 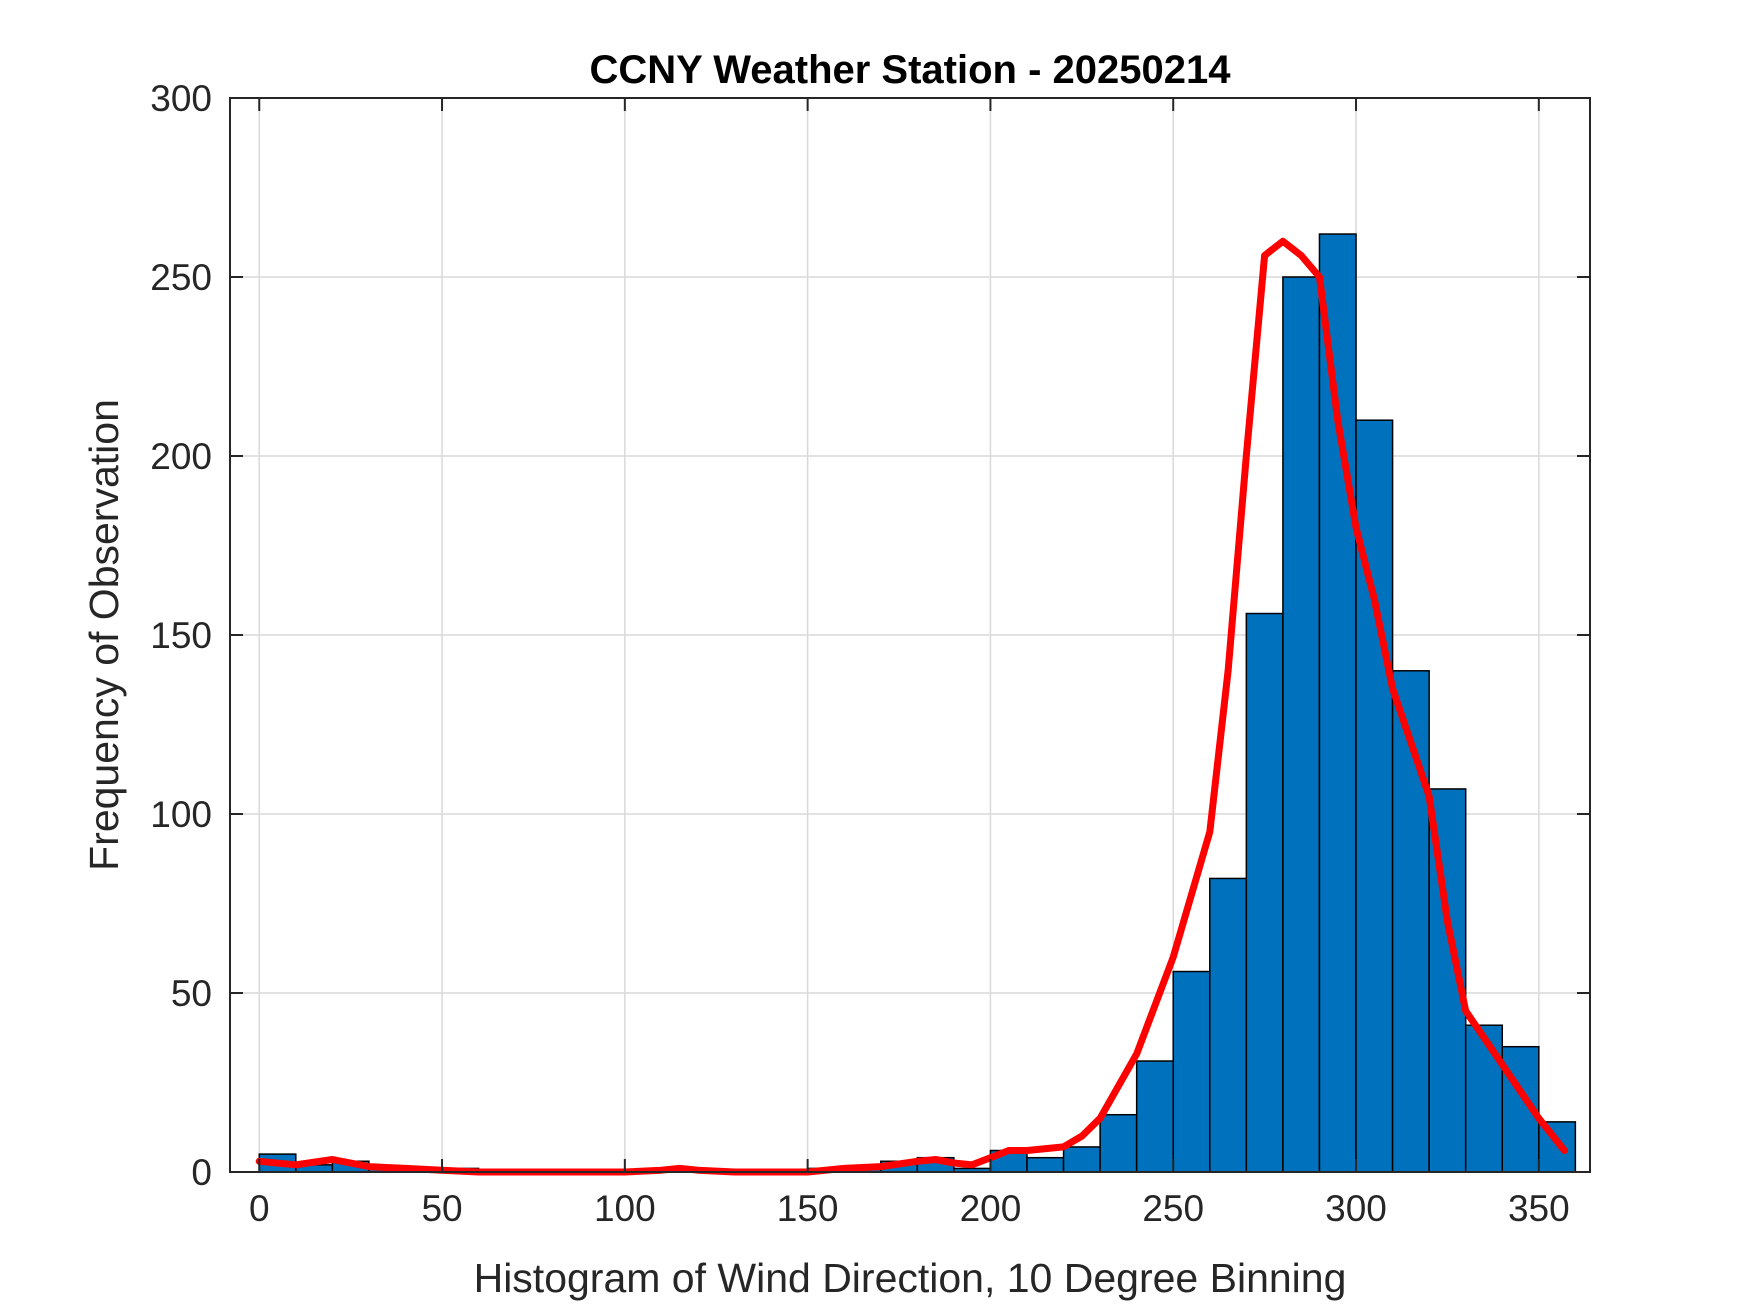 I want to click on y-tick-label-150: 150, so click(x=181, y=635).